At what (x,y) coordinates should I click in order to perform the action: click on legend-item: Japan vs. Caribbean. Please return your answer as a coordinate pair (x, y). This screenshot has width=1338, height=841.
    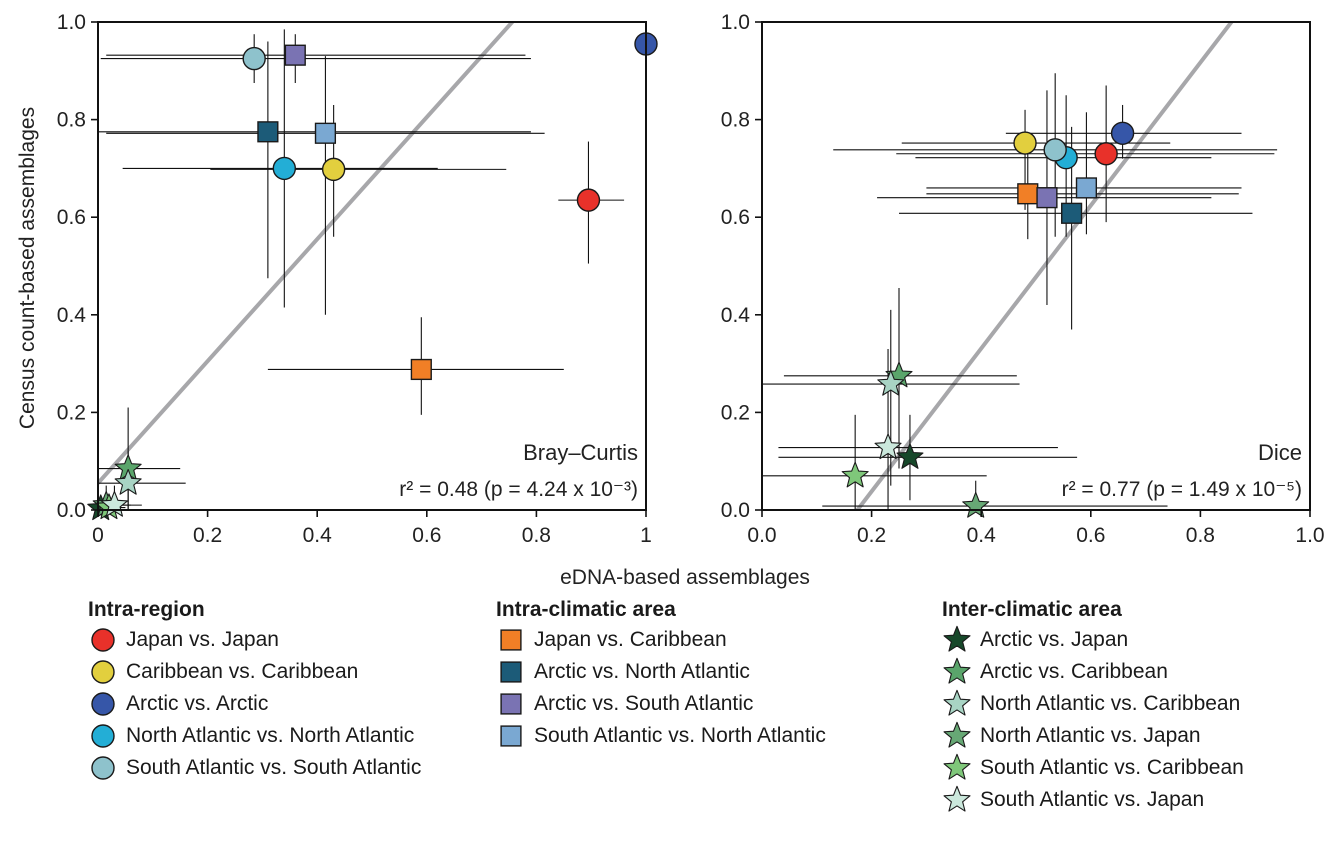
    Looking at the image, I should click on (661, 640).